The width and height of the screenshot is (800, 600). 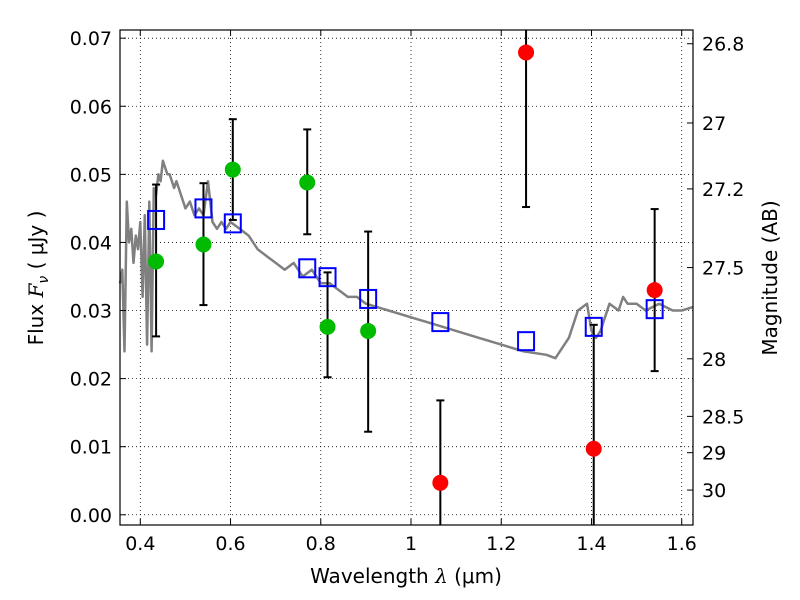 What do you see at coordinates (91, 448) in the screenshot?
I see `y-tick-label: 0.01` at bounding box center [91, 448].